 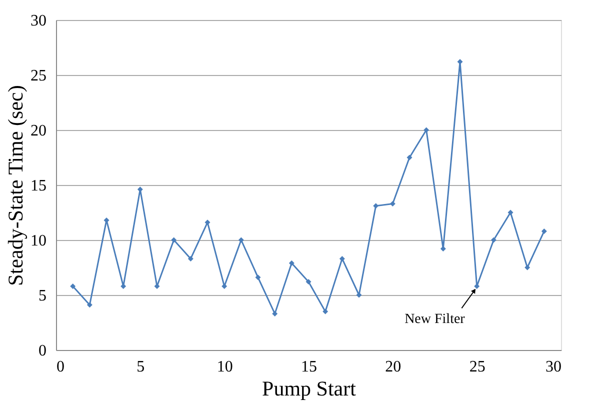 What do you see at coordinates (224, 367) in the screenshot?
I see `x-tick-label: 10` at bounding box center [224, 367].